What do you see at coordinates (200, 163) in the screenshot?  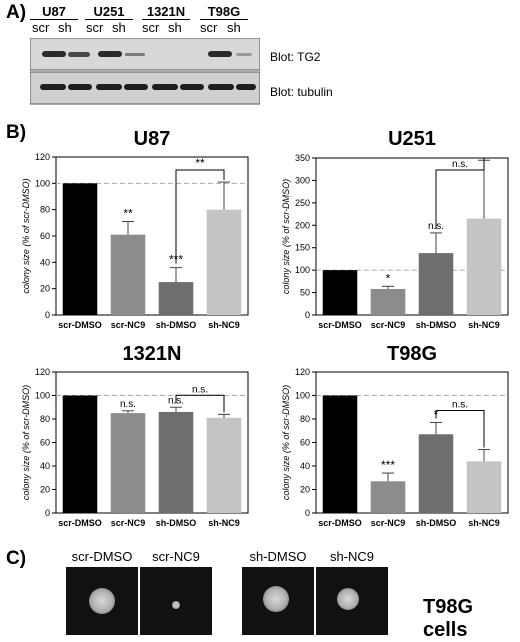 I see `bracket-label: **` at bounding box center [200, 163].